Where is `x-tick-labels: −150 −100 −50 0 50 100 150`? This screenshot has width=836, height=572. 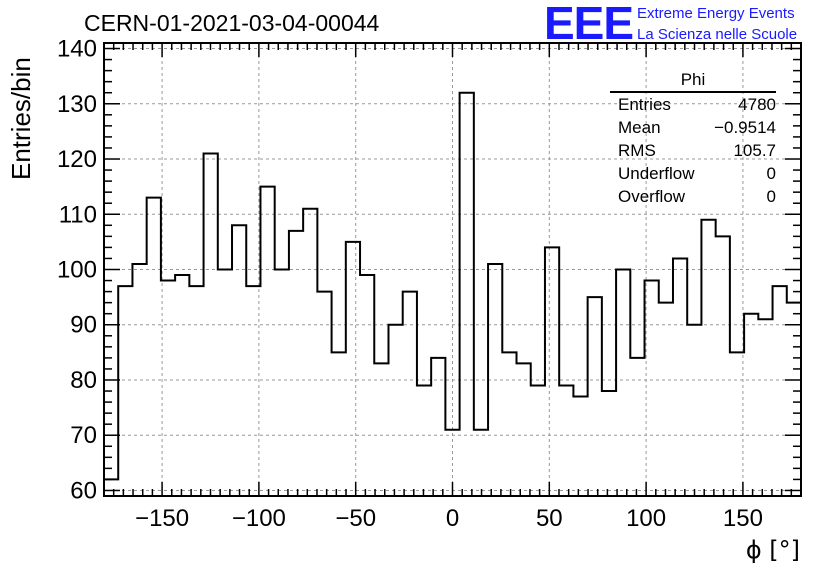 x-tick-labels: −150 −100 −50 0 50 100 150 is located at coordinates (449, 518).